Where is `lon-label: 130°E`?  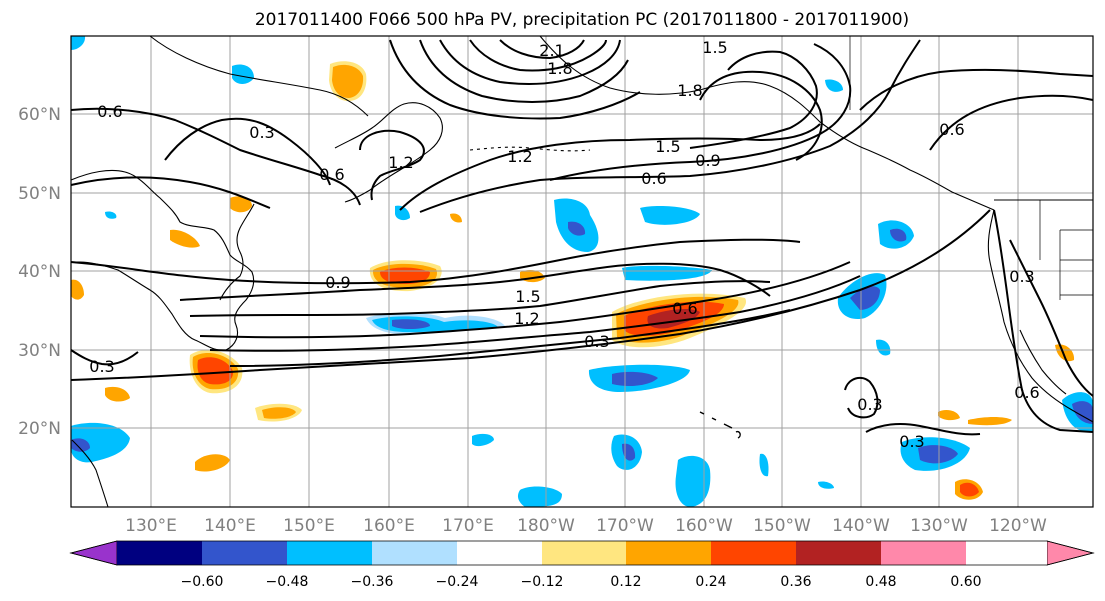
lon-label: 130°E is located at coordinates (151, 526).